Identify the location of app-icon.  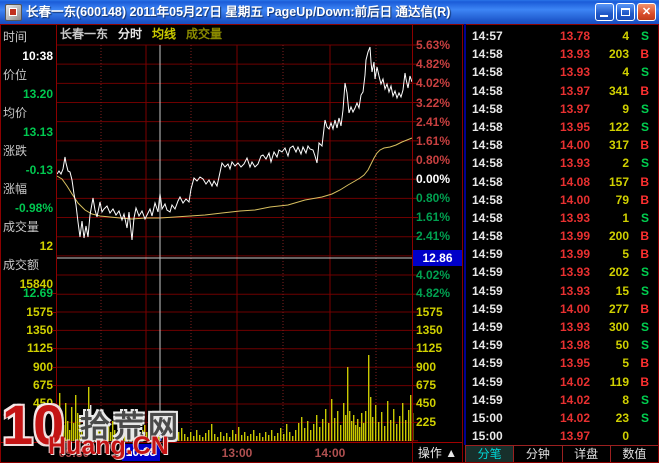
(13, 12).